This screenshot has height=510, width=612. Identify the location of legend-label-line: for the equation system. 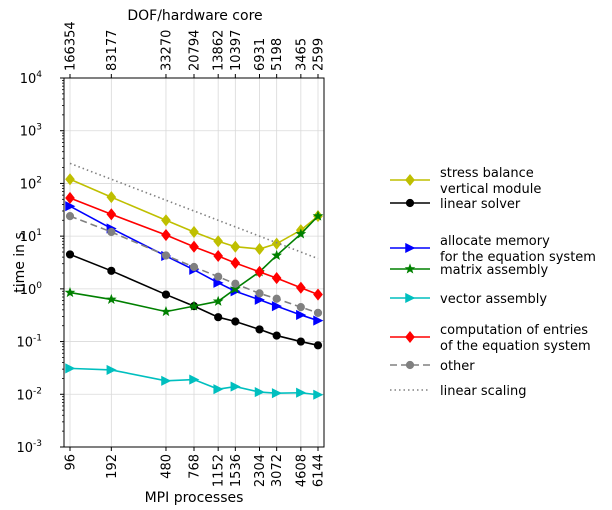
(518, 257).